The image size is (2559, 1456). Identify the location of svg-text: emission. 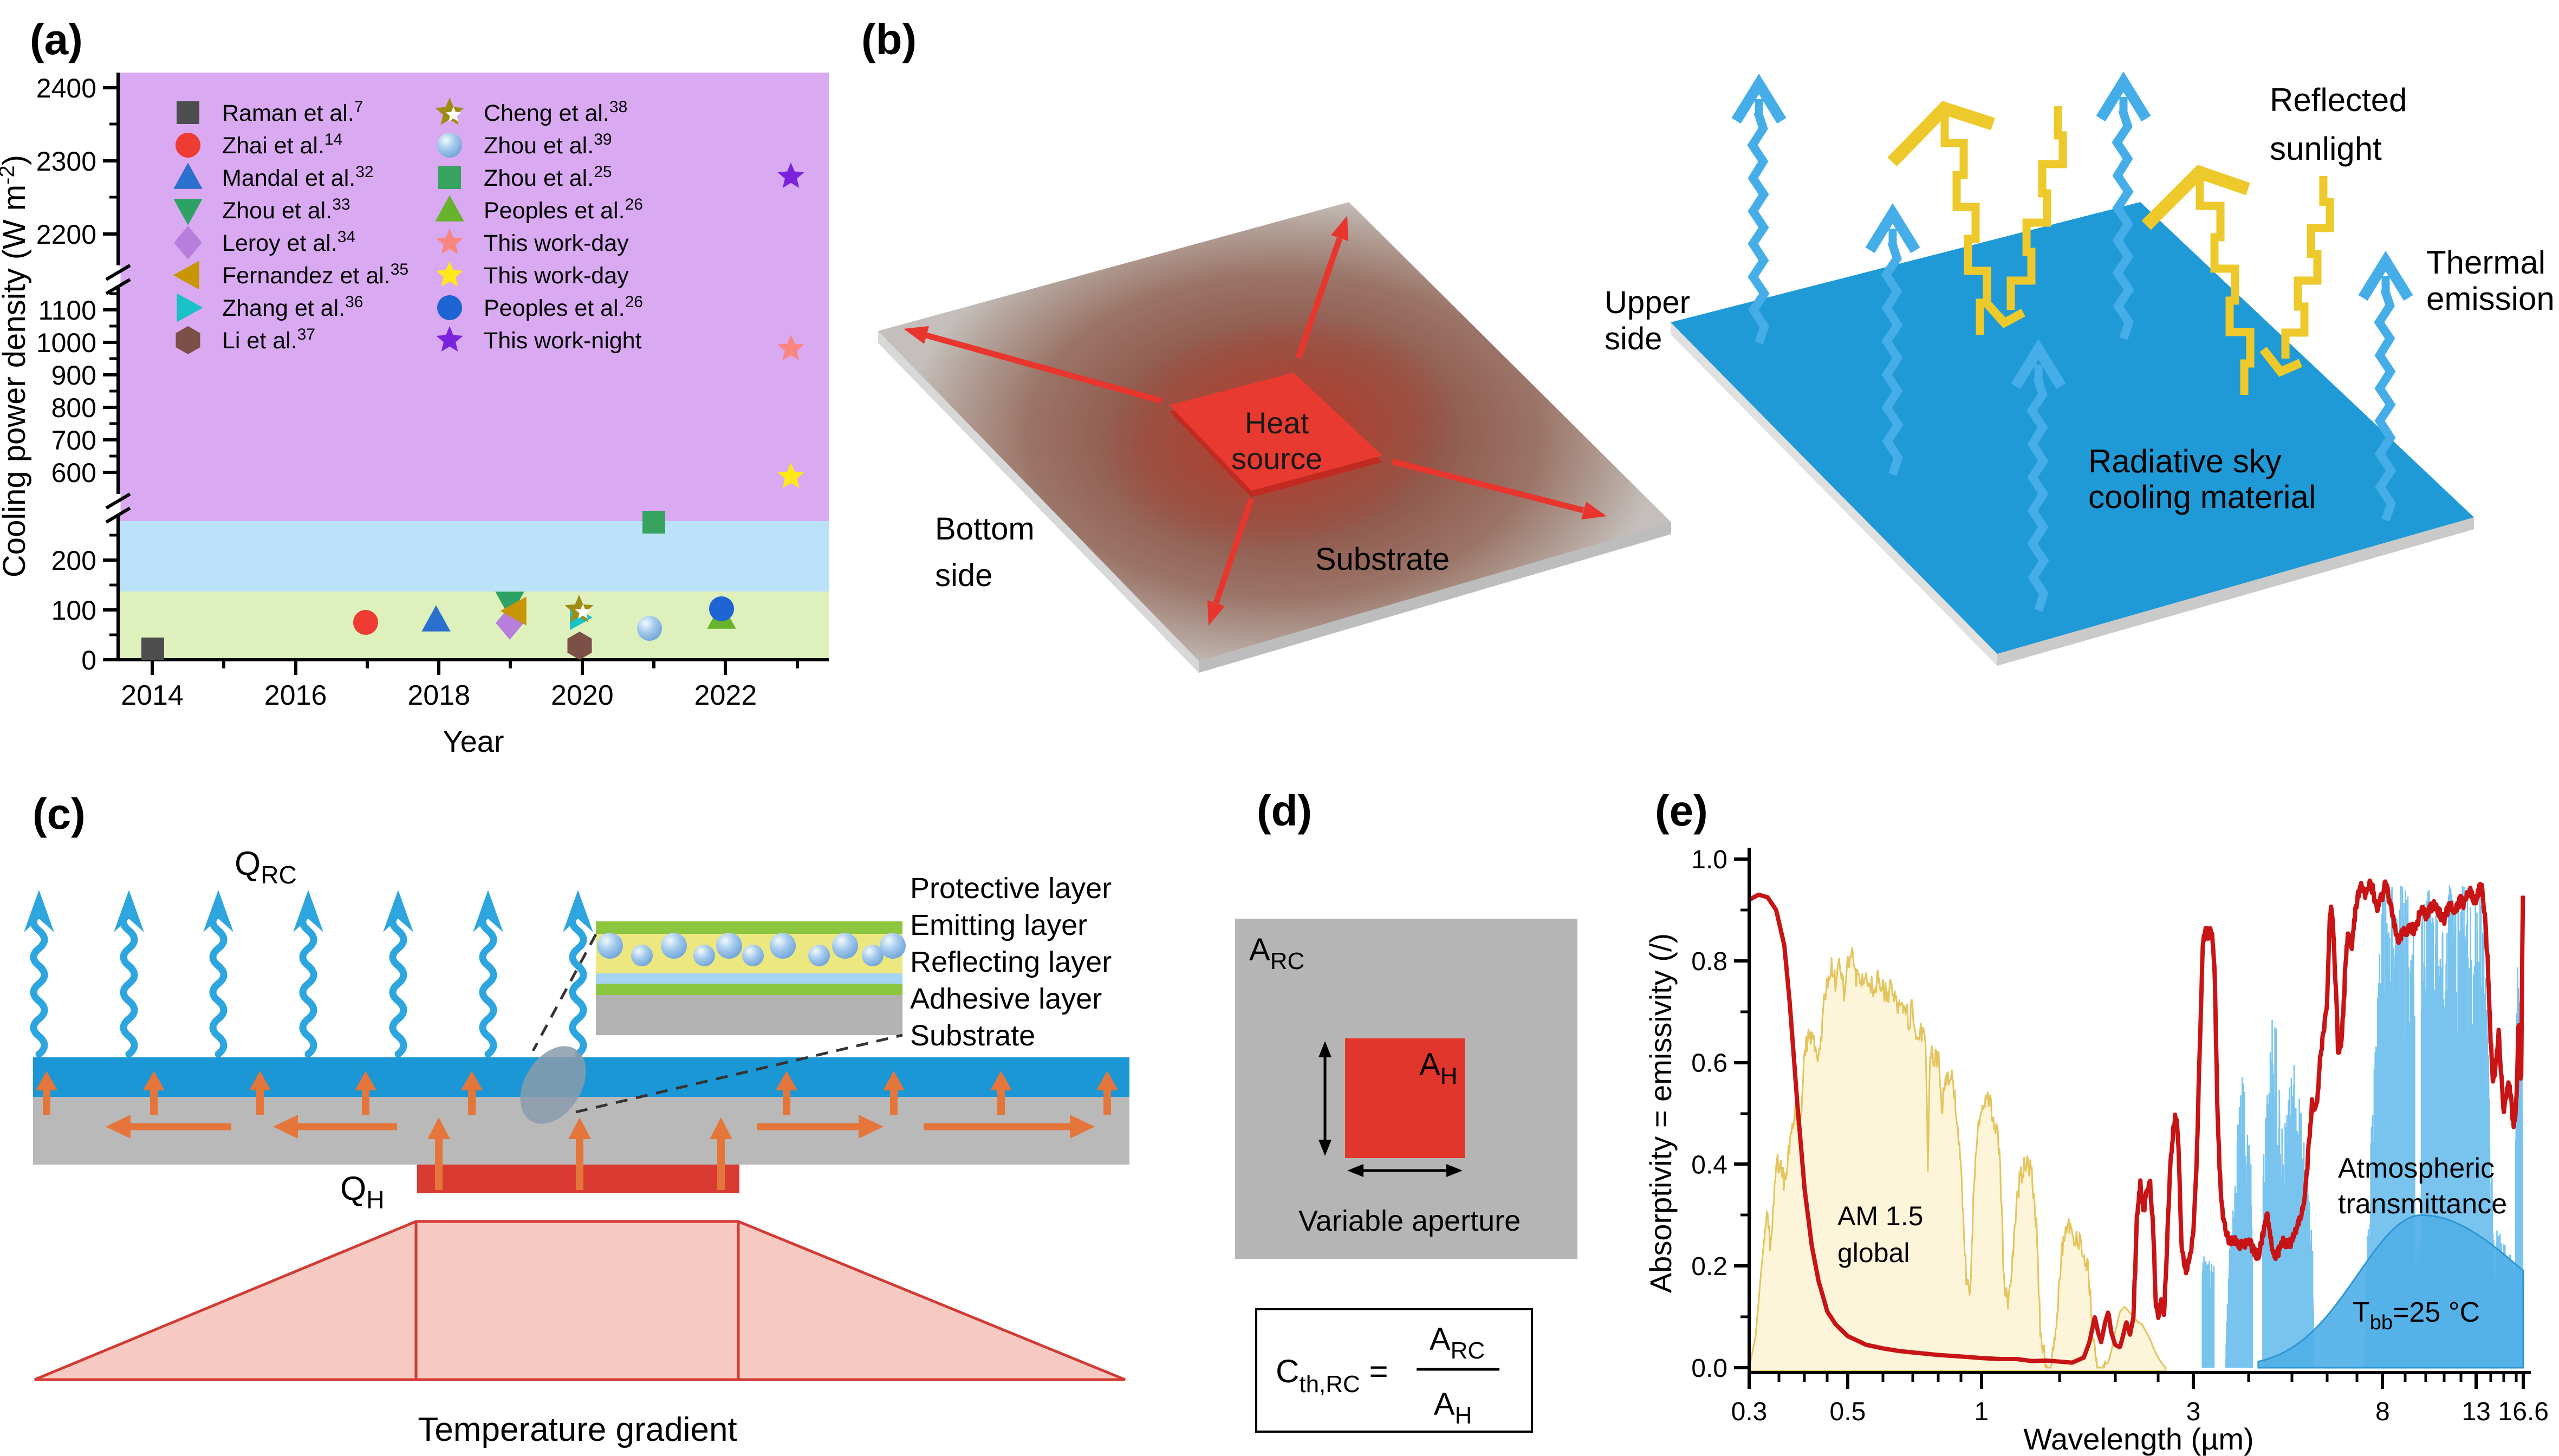
(2490, 299).